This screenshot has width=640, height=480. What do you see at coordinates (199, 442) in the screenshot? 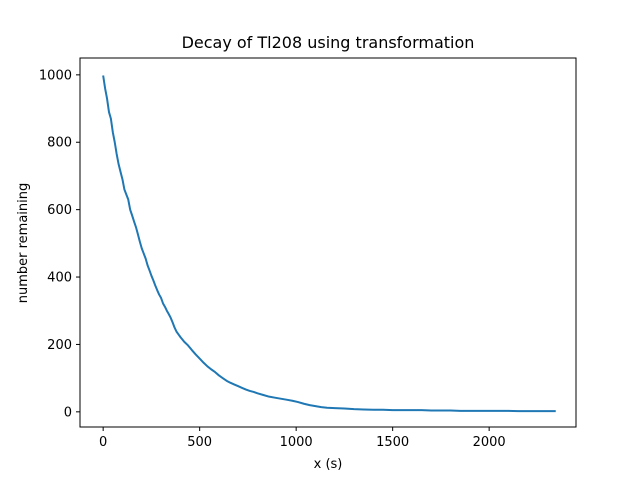
I see `x-tick-label: 500` at bounding box center [199, 442].